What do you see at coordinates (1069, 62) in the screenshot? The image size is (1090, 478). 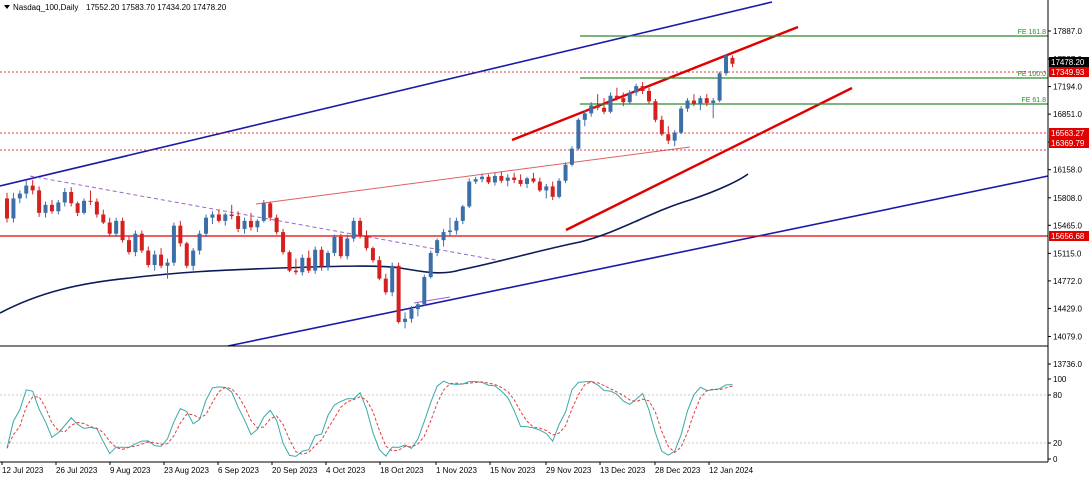 I see `current-price-tag: 17478.20` at bounding box center [1069, 62].